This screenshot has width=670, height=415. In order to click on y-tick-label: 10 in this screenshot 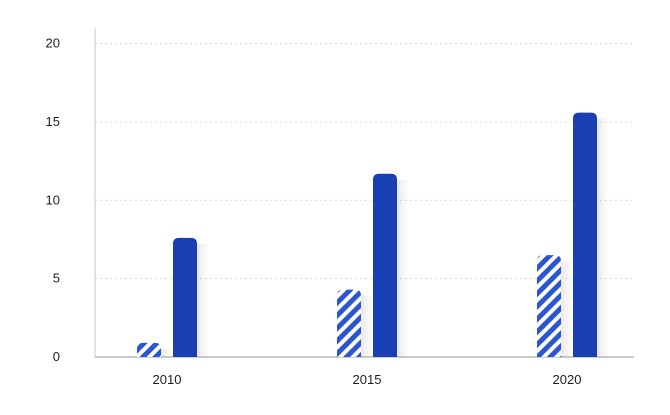, I will do `click(53, 199)`.